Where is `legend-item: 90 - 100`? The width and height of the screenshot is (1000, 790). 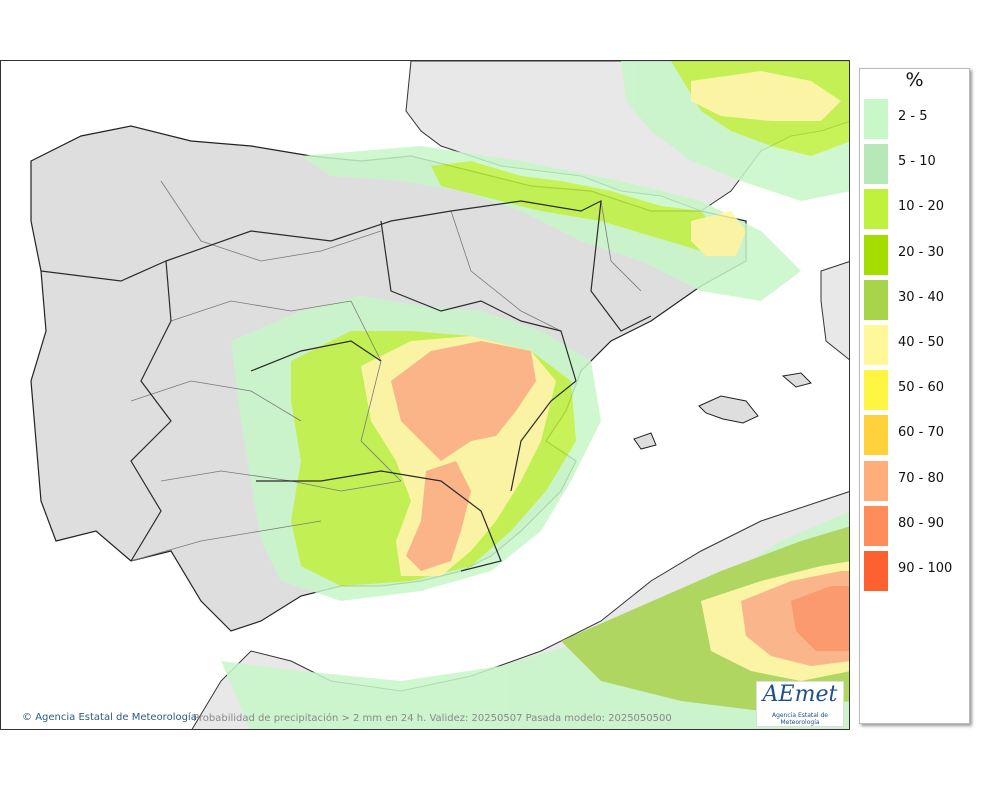 legend-item: 90 - 100 is located at coordinates (914, 569).